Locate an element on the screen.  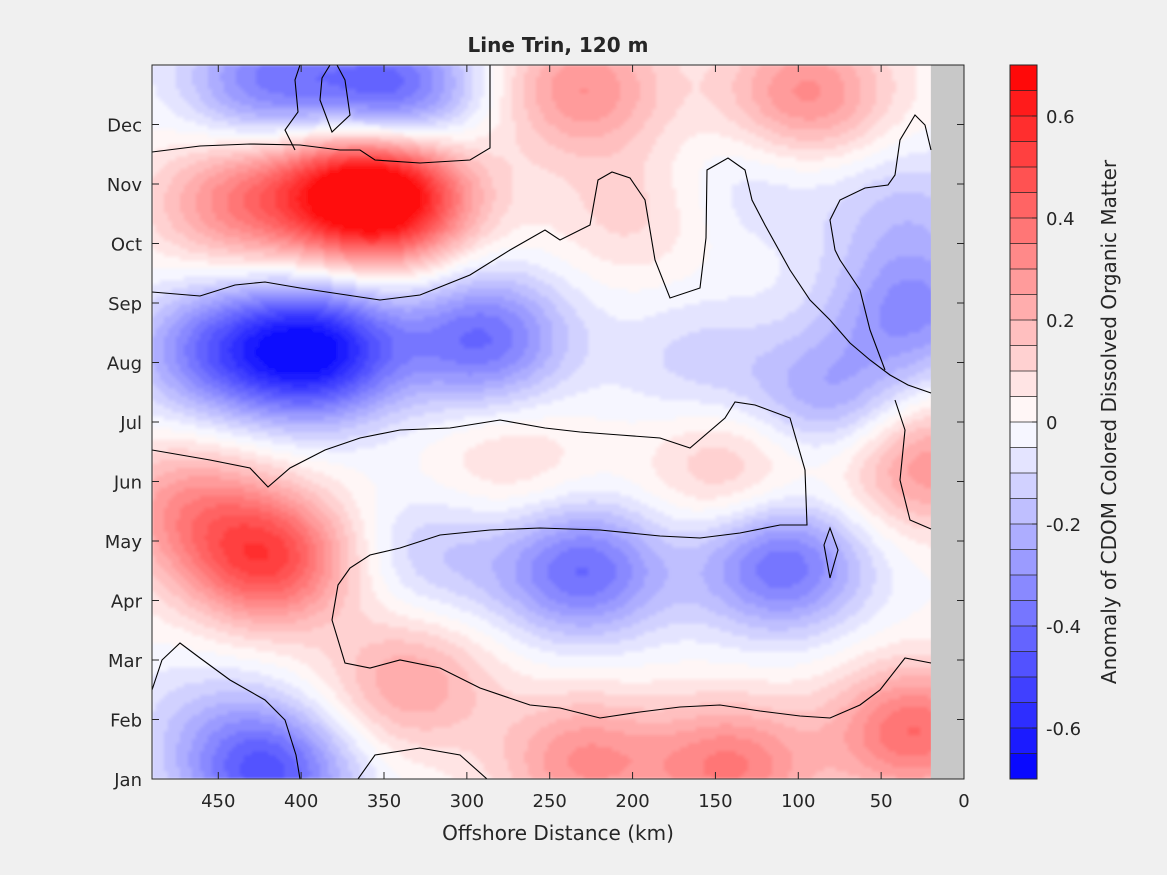
y-tick-label: Oct is located at coordinates (126, 245).